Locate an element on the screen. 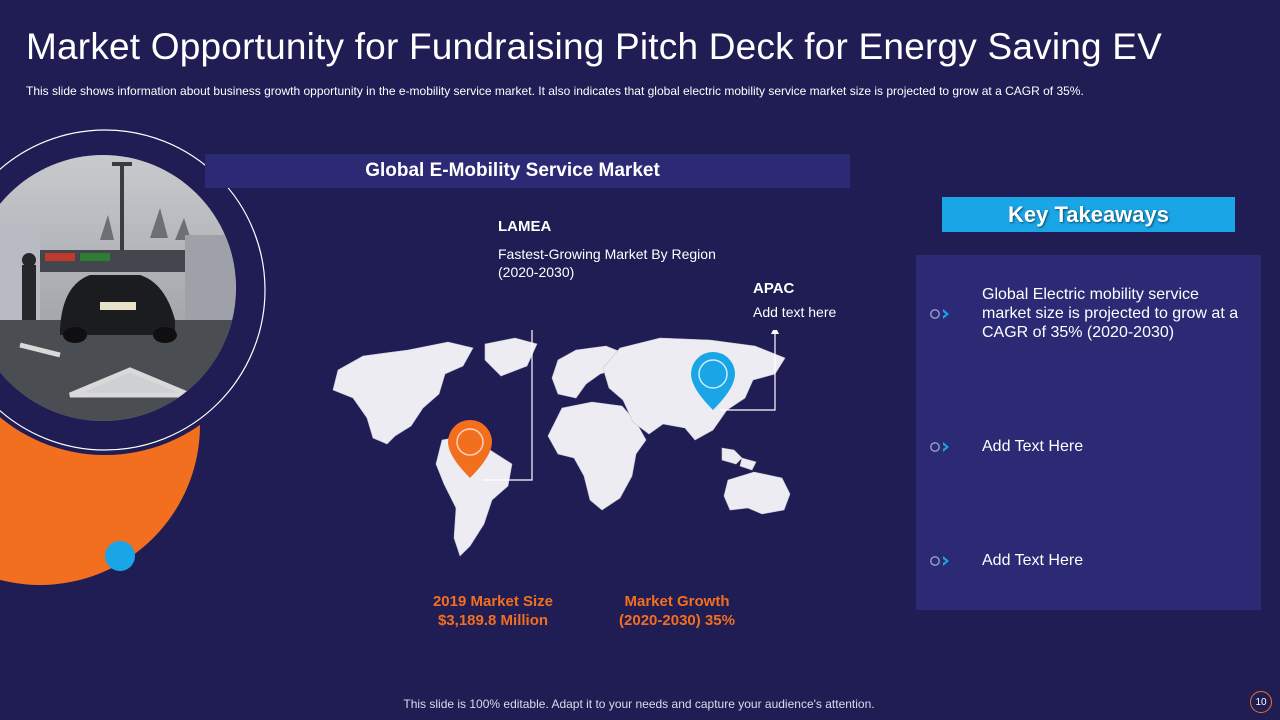 This screenshot has width=1280, height=720. apac-pin-icon is located at coordinates (713, 381).